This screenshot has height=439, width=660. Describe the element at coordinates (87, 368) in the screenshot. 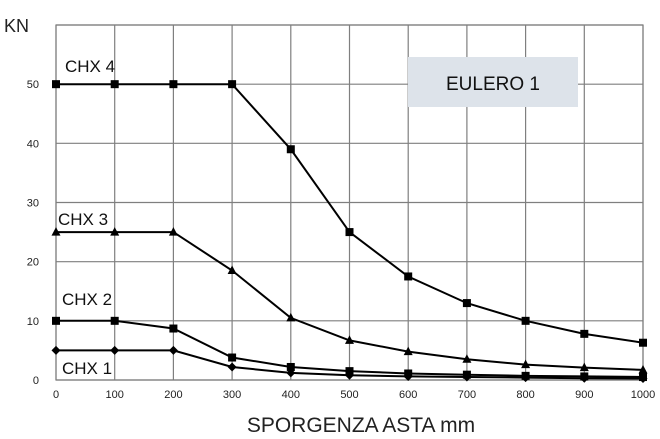

I see `series-label-chx-1: CHX 1` at that location.